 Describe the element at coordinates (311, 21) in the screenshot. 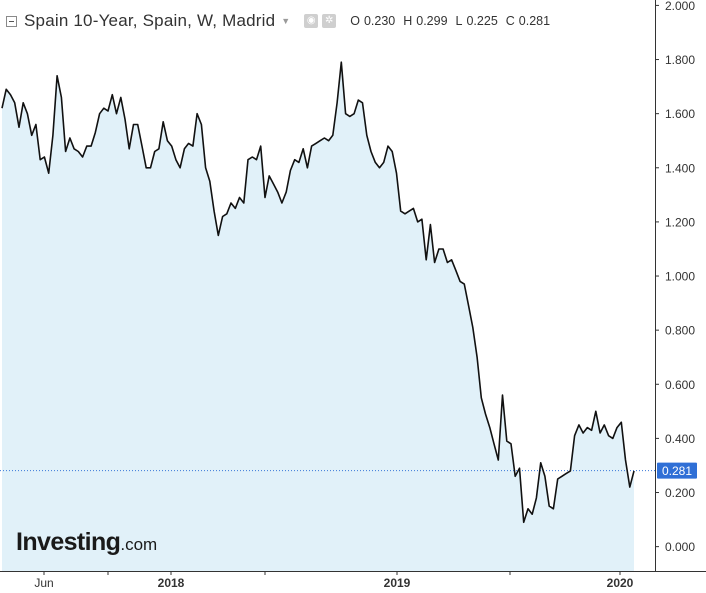

I see `eye-icon: ◉` at that location.